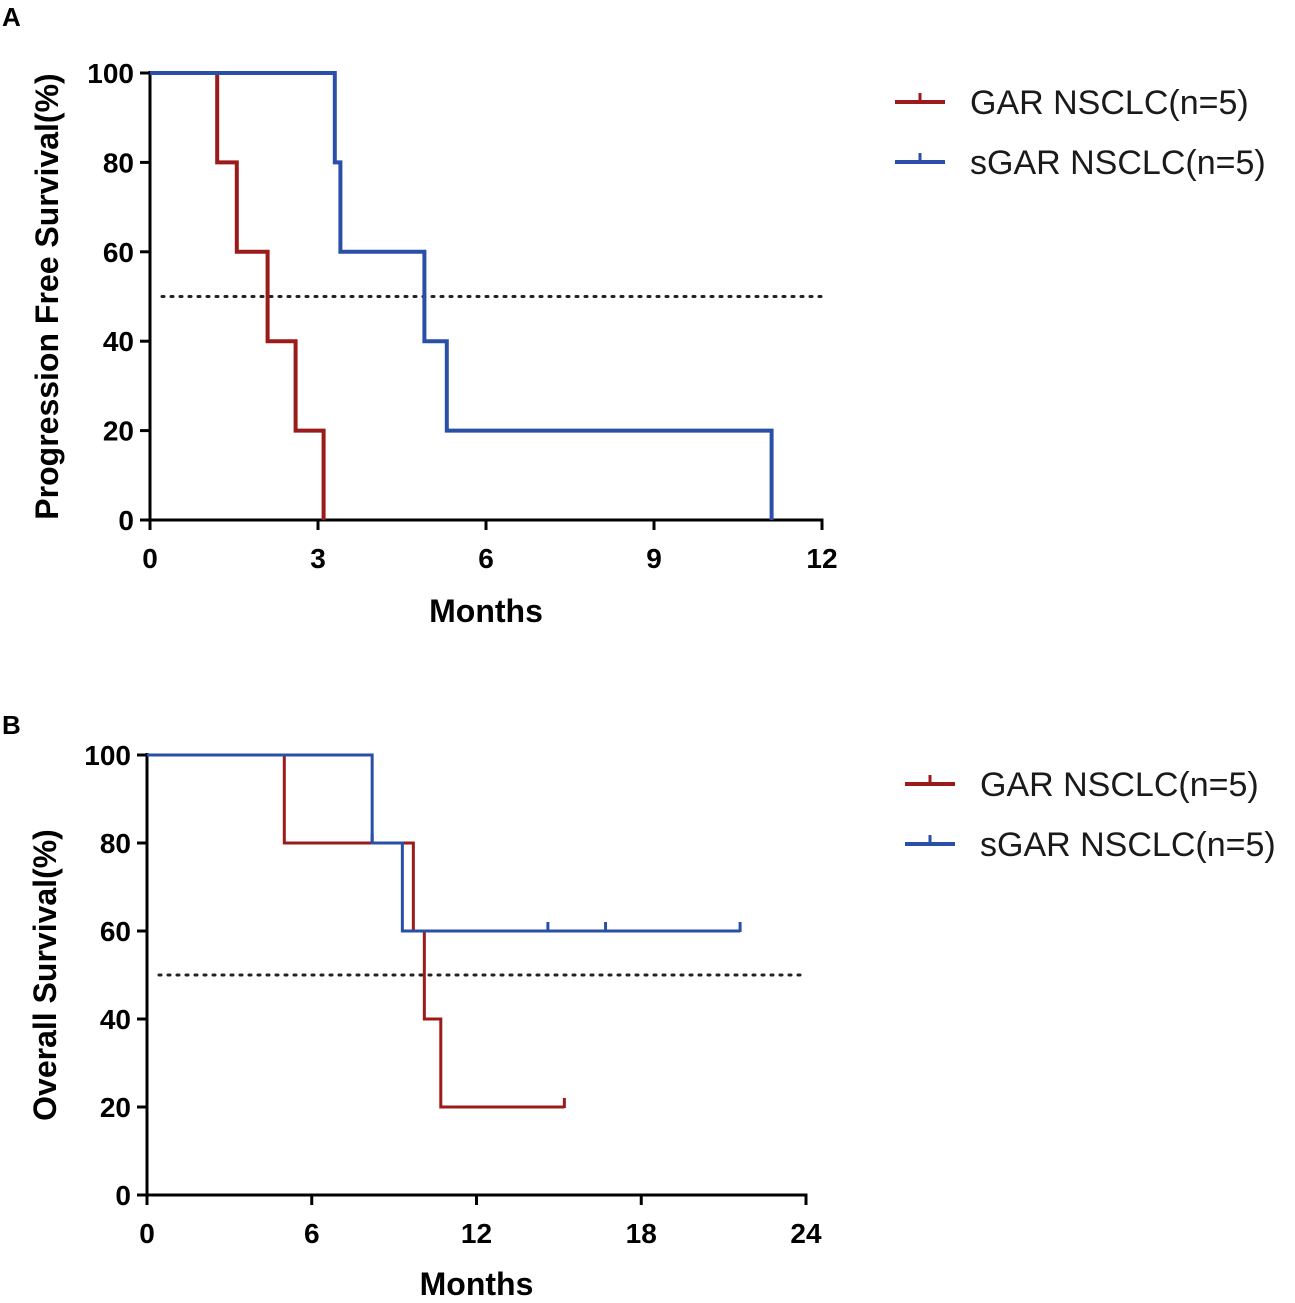 Image resolution: width=1295 pixels, height=1303 pixels. What do you see at coordinates (238, 295) in the screenshot?
I see `survival-curve-gar` at bounding box center [238, 295].